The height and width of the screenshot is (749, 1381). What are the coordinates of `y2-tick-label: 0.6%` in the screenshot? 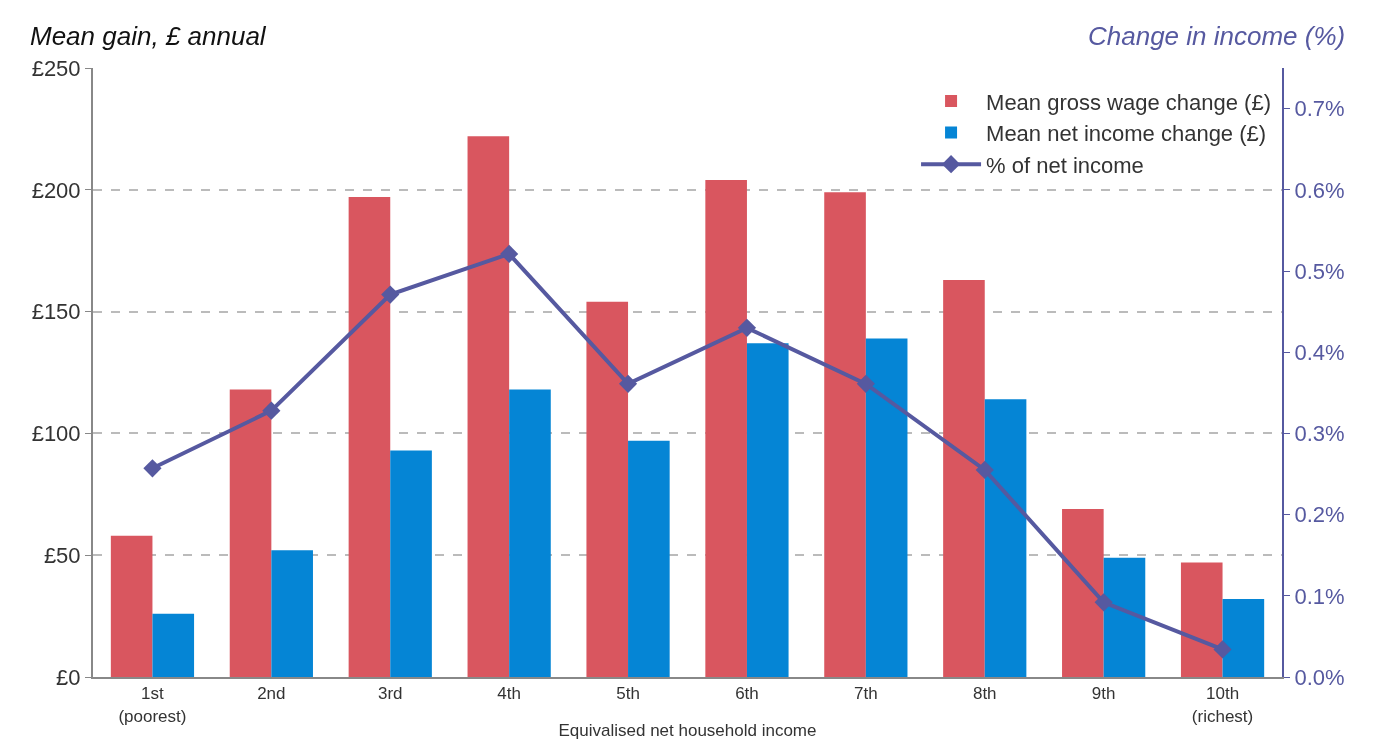 It's located at (1319, 190).